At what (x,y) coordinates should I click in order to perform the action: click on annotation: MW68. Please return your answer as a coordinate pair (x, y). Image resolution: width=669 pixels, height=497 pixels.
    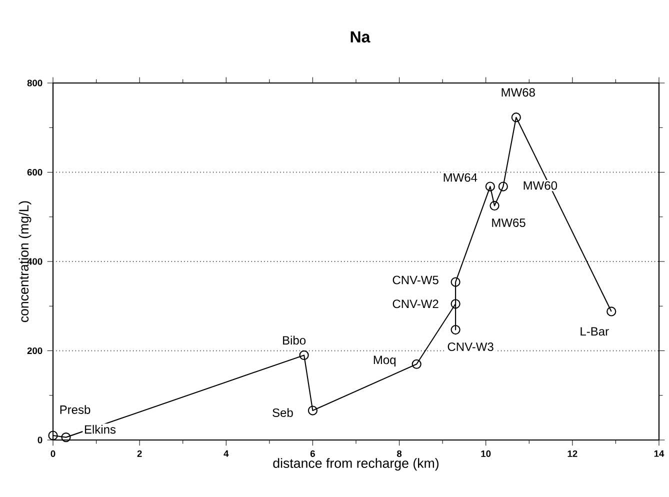
    Looking at the image, I should click on (518, 92).